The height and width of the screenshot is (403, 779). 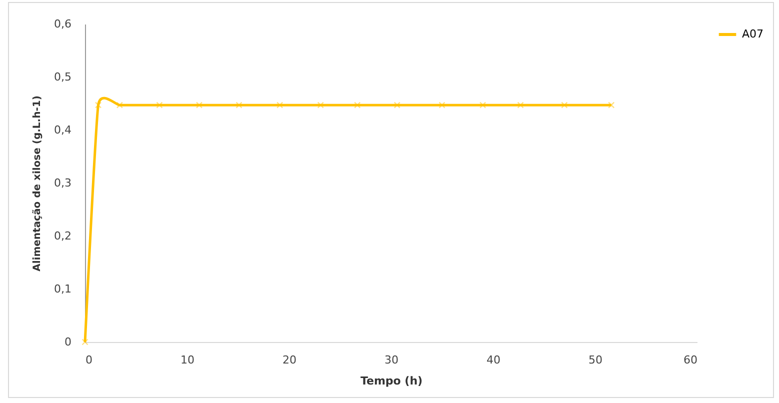 I want to click on legend-label: A07, so click(x=753, y=34).